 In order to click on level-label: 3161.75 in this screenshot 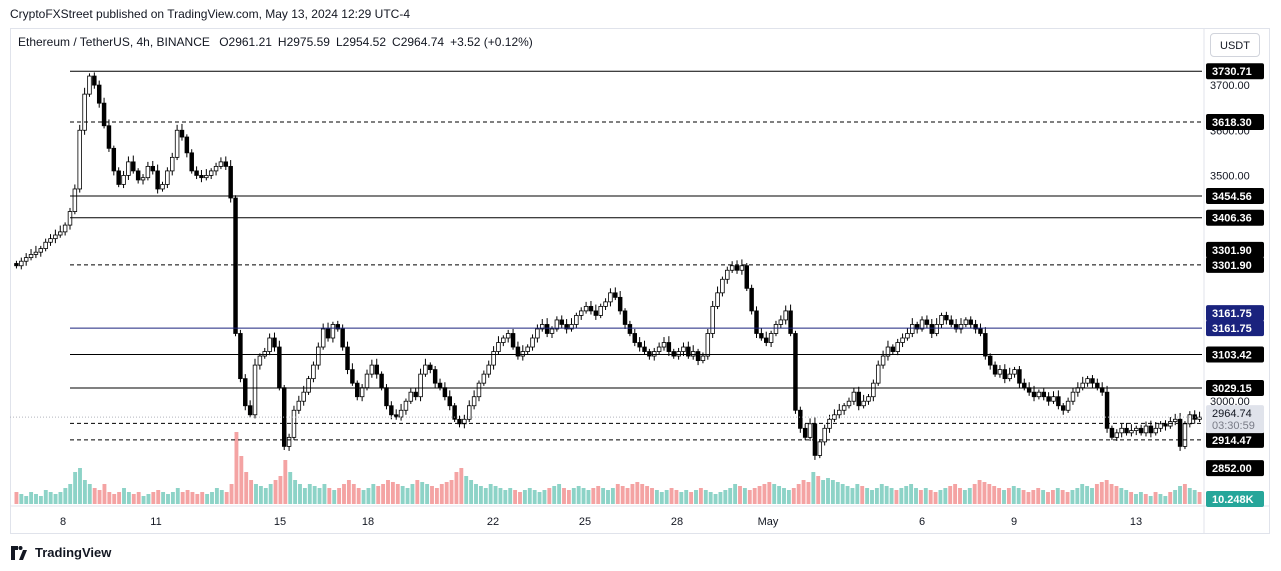, I will do `click(1232, 314)`.